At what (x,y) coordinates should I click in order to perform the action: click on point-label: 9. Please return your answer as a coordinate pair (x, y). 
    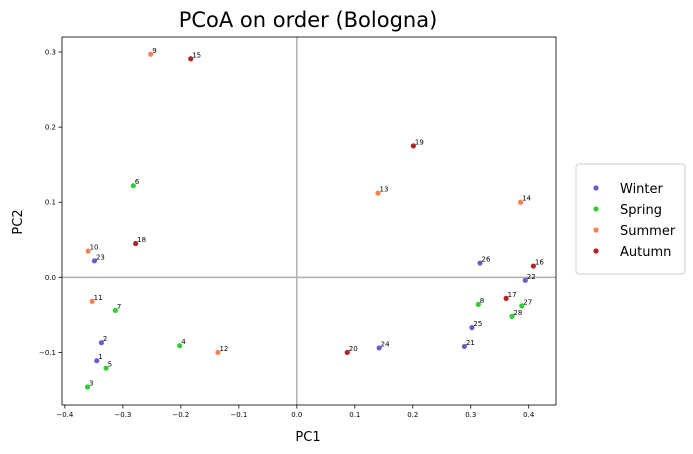
    Looking at the image, I should click on (154, 51).